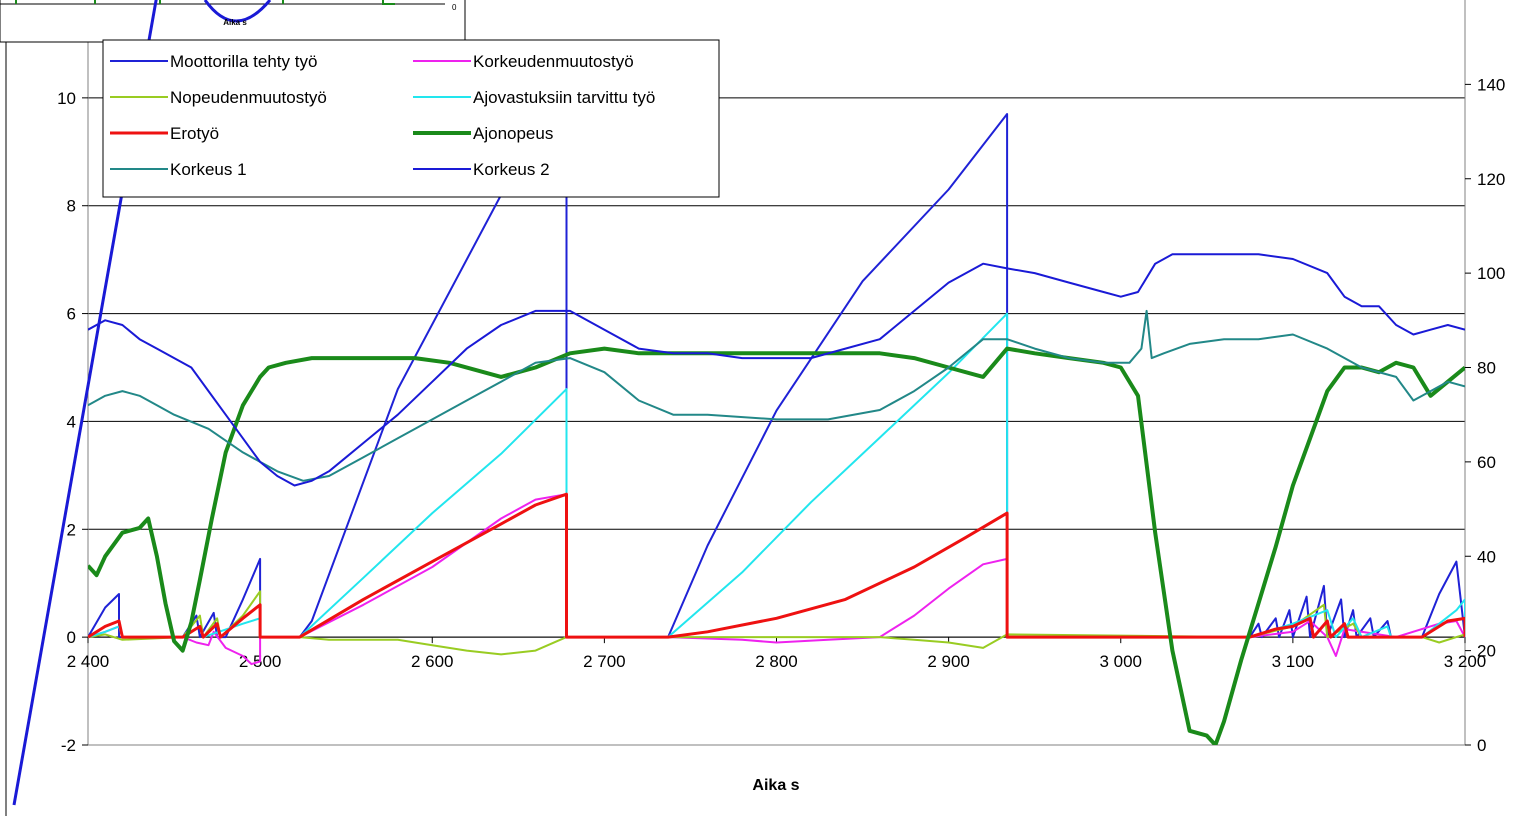  I want to click on inset-mark, so click(388, 2).